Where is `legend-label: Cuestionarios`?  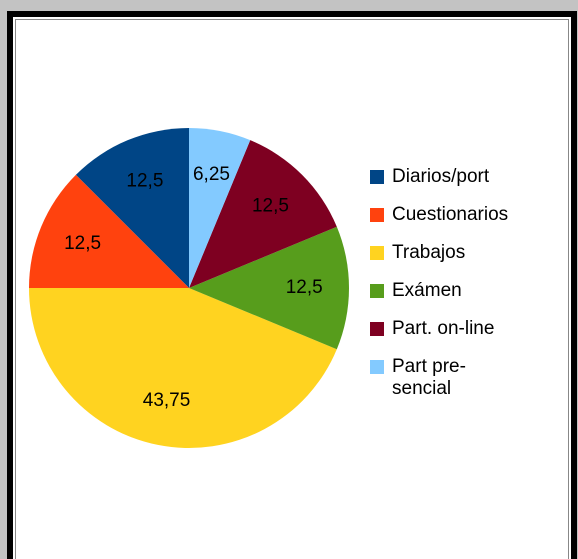 legend-label: Cuestionarios is located at coordinates (450, 214).